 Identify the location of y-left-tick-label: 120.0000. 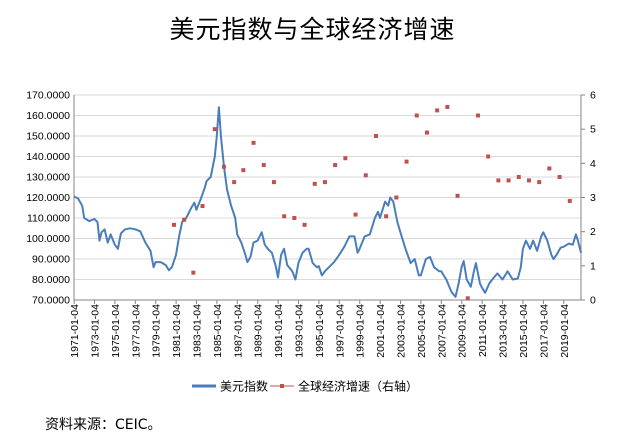
(48, 198).